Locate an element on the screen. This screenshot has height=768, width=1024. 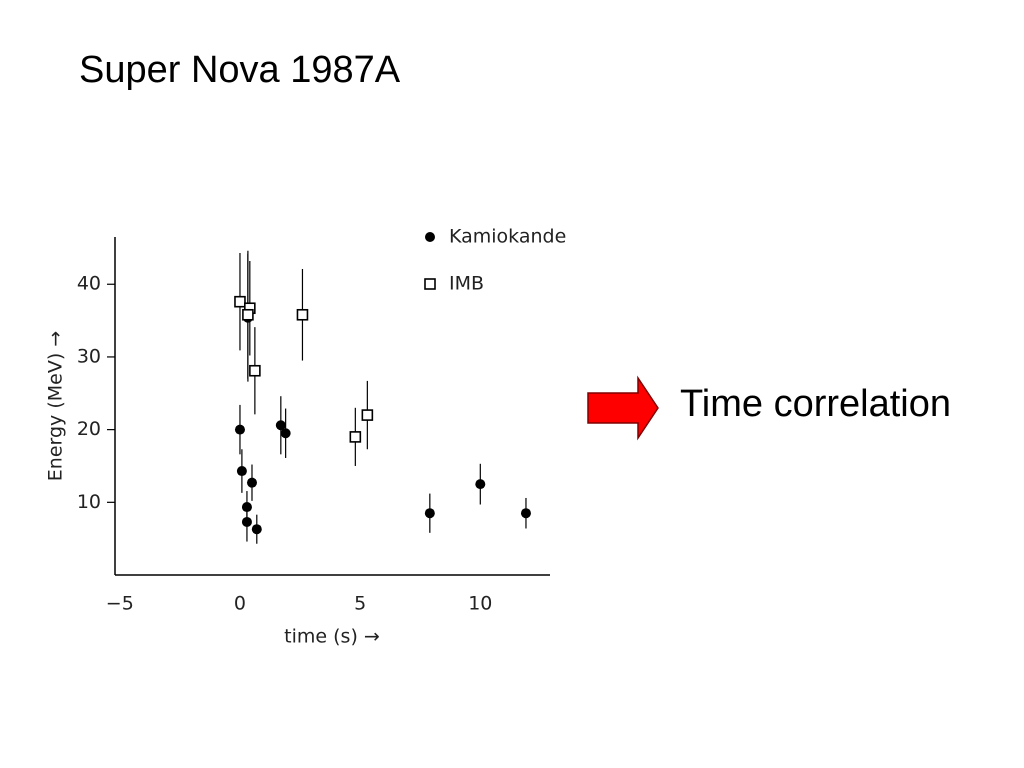
slide-title: Super Nova 1987A is located at coordinates (240, 70).